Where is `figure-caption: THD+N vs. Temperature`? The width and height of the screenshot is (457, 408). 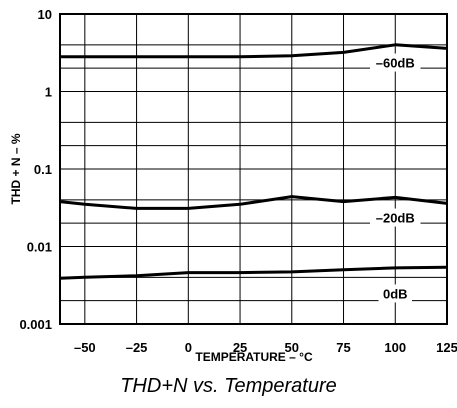
figure-caption: THD+N vs. Temperature is located at coordinates (228, 386).